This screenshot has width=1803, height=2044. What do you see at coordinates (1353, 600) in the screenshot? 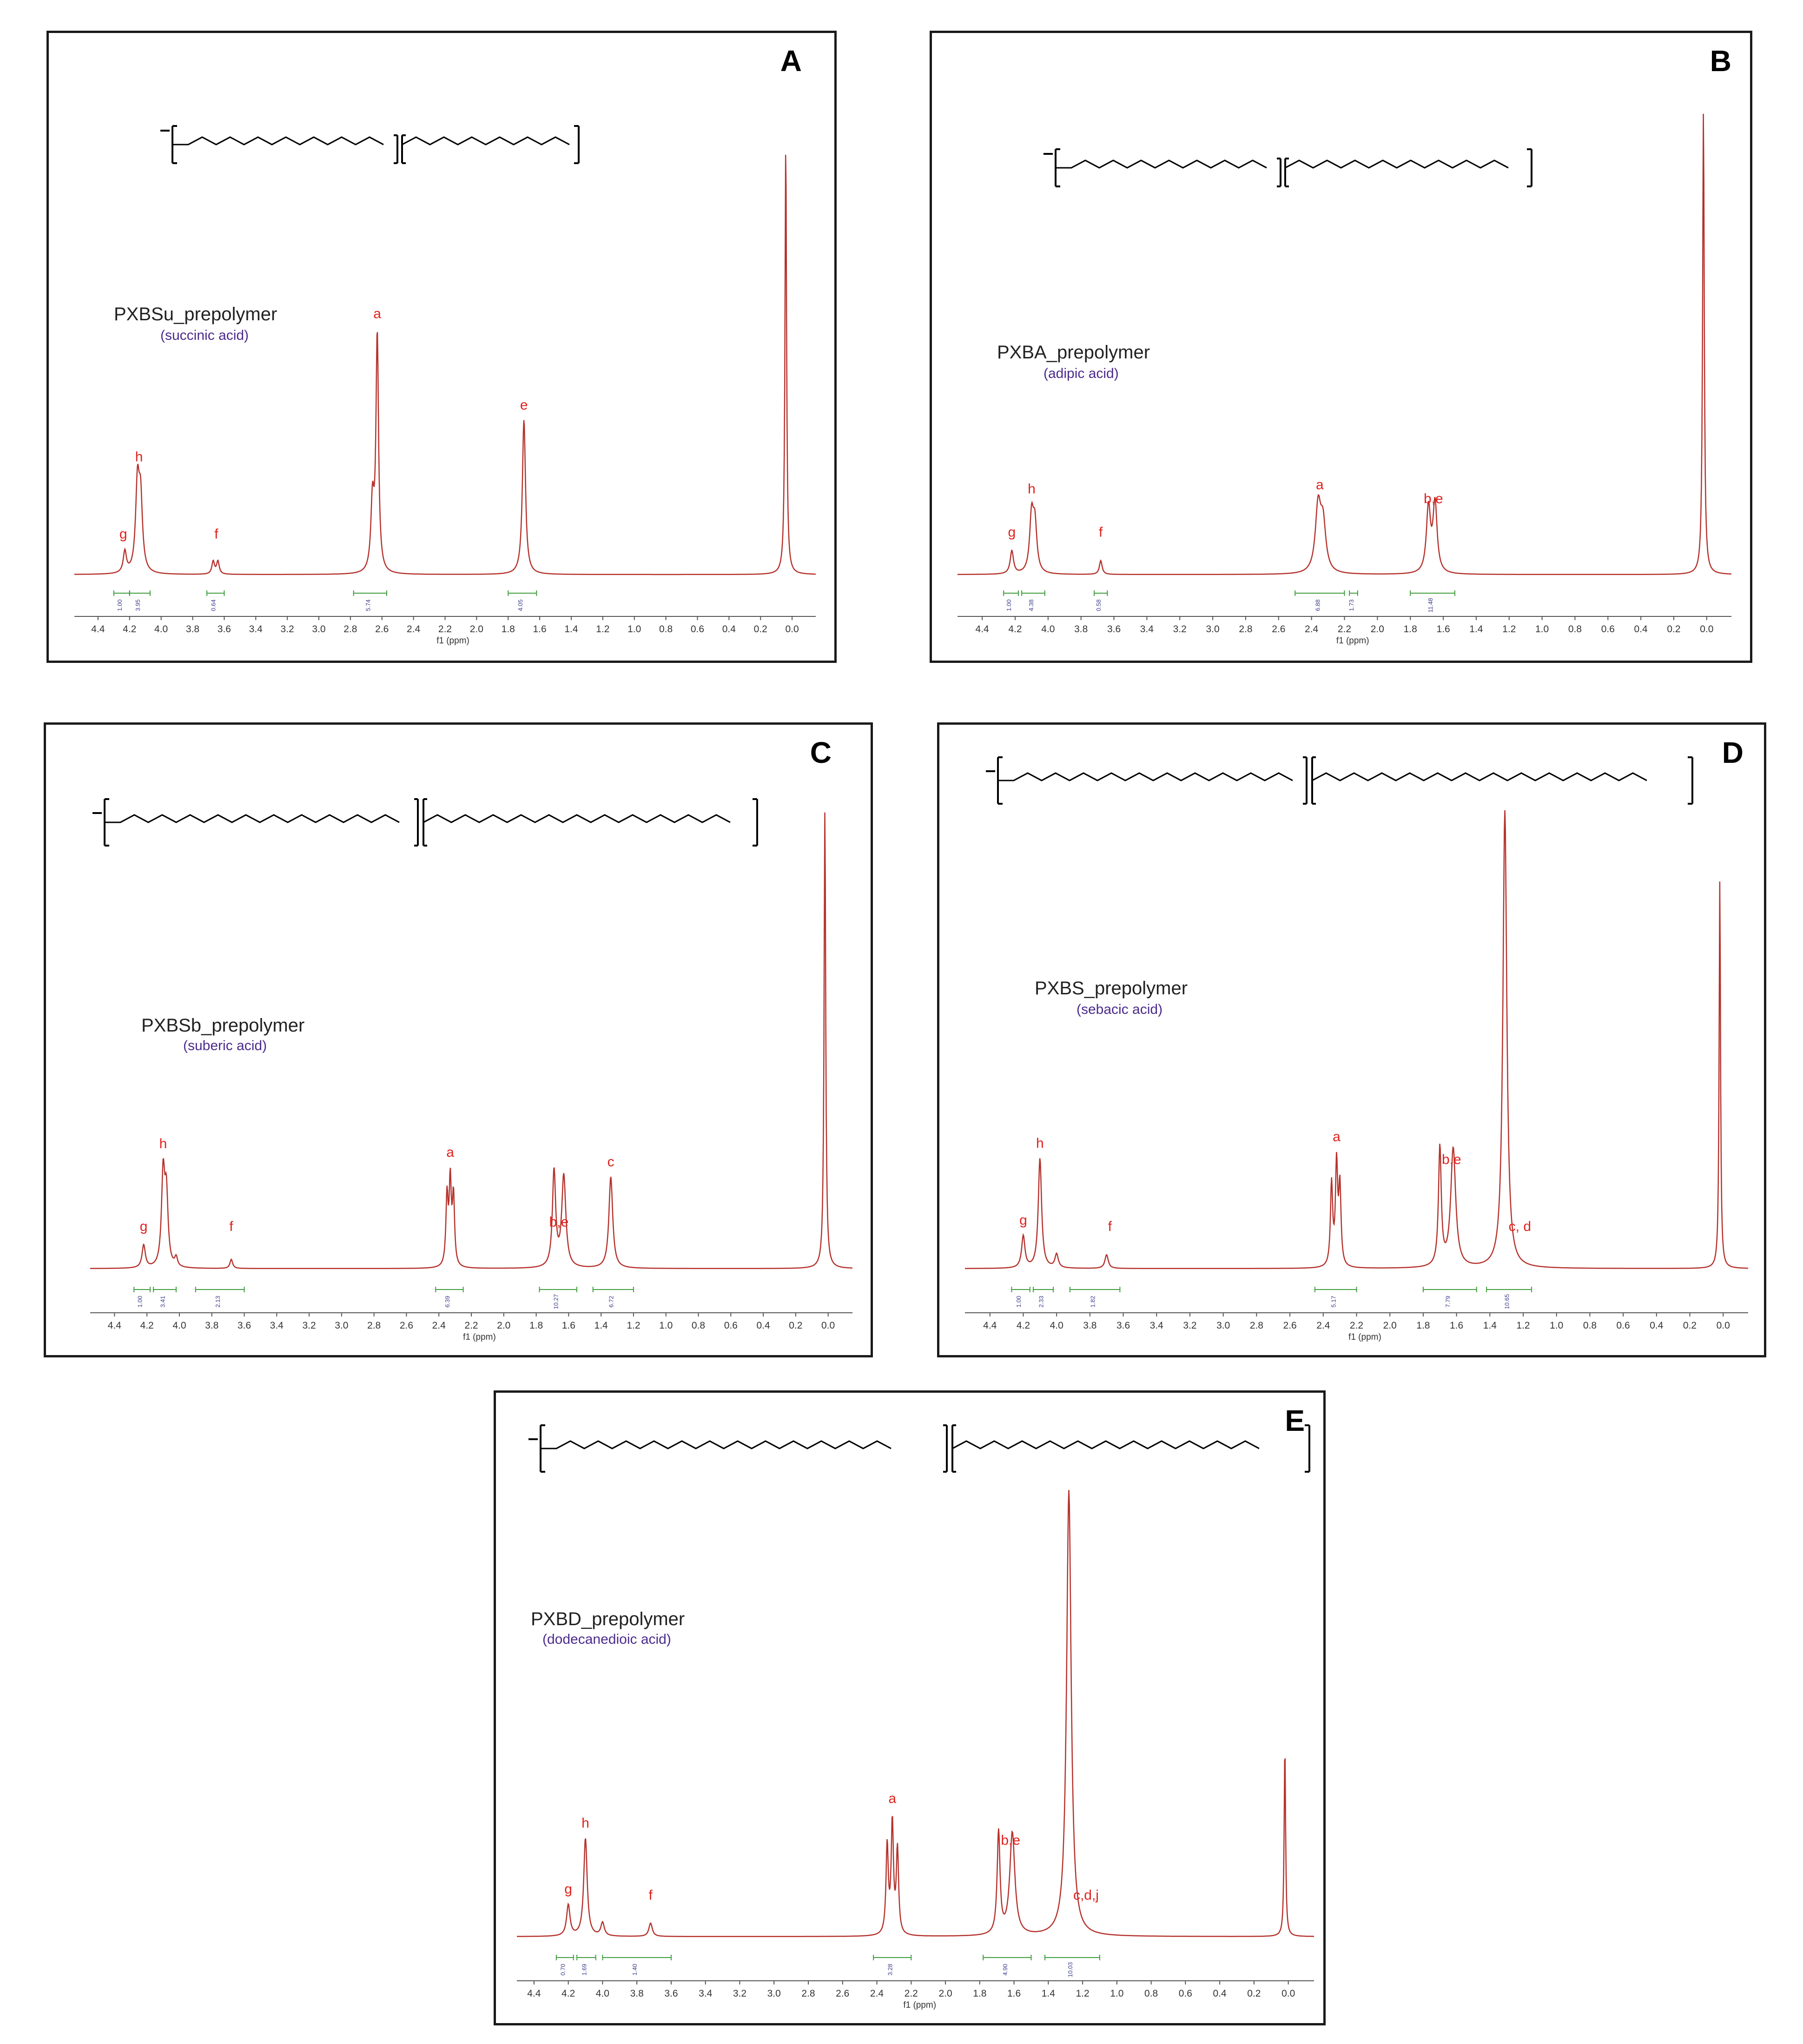
I see `integral-region: 1.73` at bounding box center [1353, 600].